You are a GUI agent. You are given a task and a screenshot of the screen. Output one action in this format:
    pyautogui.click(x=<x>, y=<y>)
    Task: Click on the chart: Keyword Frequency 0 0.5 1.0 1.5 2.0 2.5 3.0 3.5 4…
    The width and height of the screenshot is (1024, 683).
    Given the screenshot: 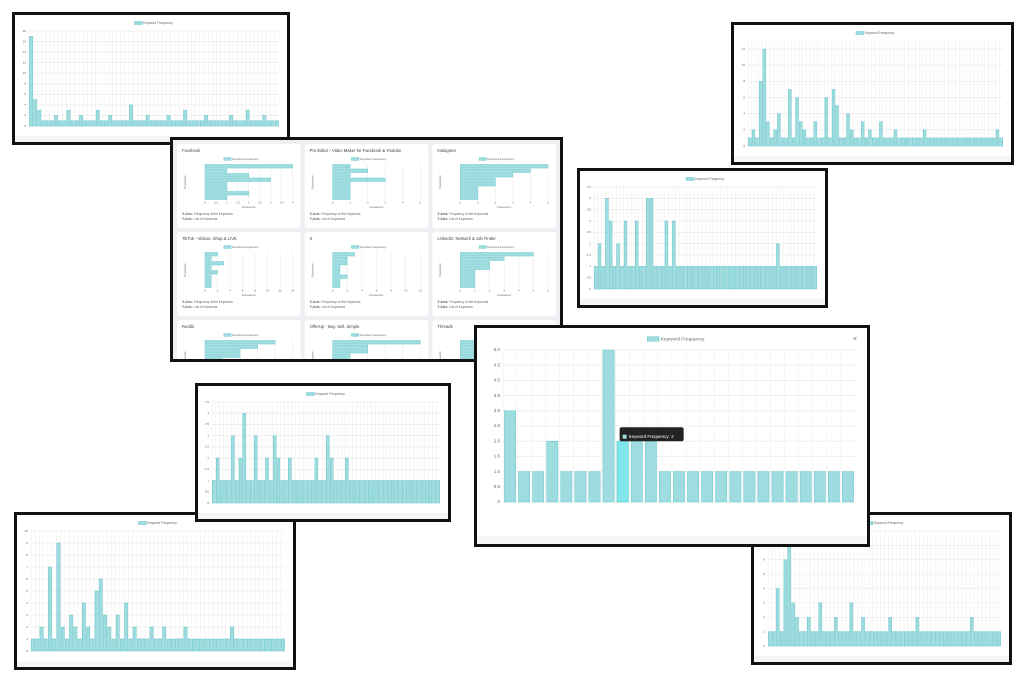 What is the action you would take?
    pyautogui.click(x=672, y=440)
    